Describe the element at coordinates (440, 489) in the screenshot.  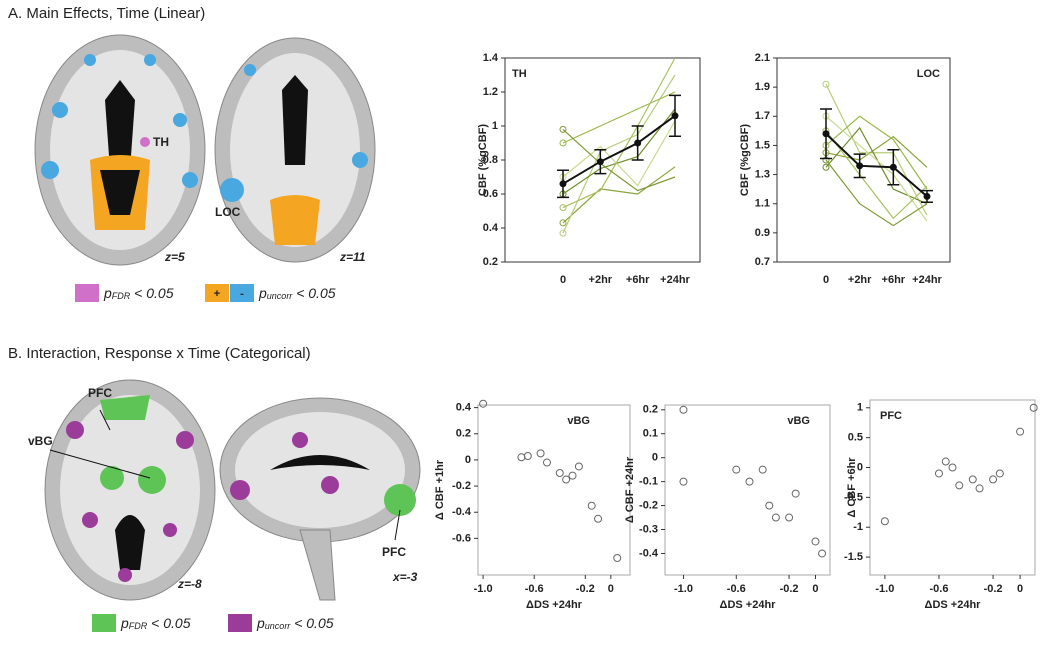
I see `y-axis-label: Δ CBF +1hr` at that location.